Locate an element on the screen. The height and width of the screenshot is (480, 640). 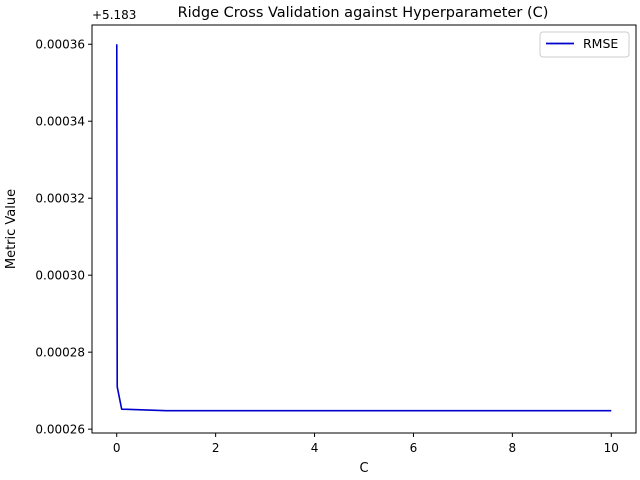
y-axis-label: Metric Value is located at coordinates (11, 229).